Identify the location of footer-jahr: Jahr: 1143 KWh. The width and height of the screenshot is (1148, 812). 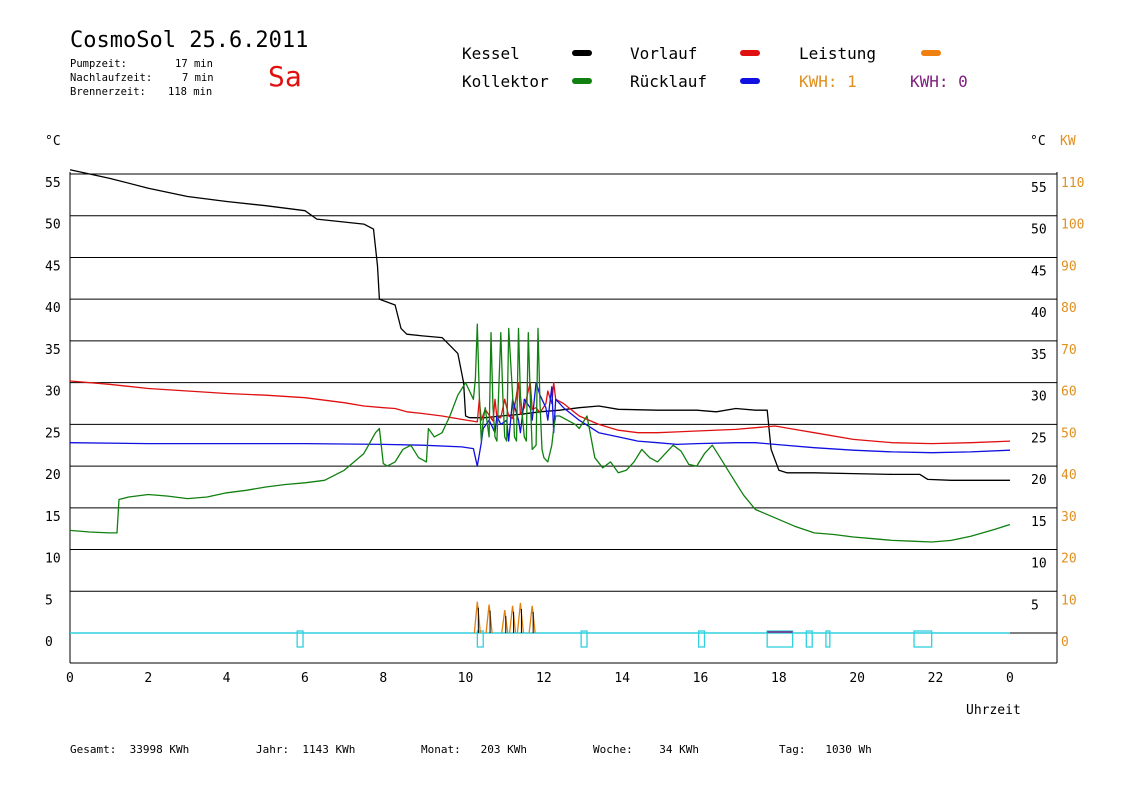
(306, 749).